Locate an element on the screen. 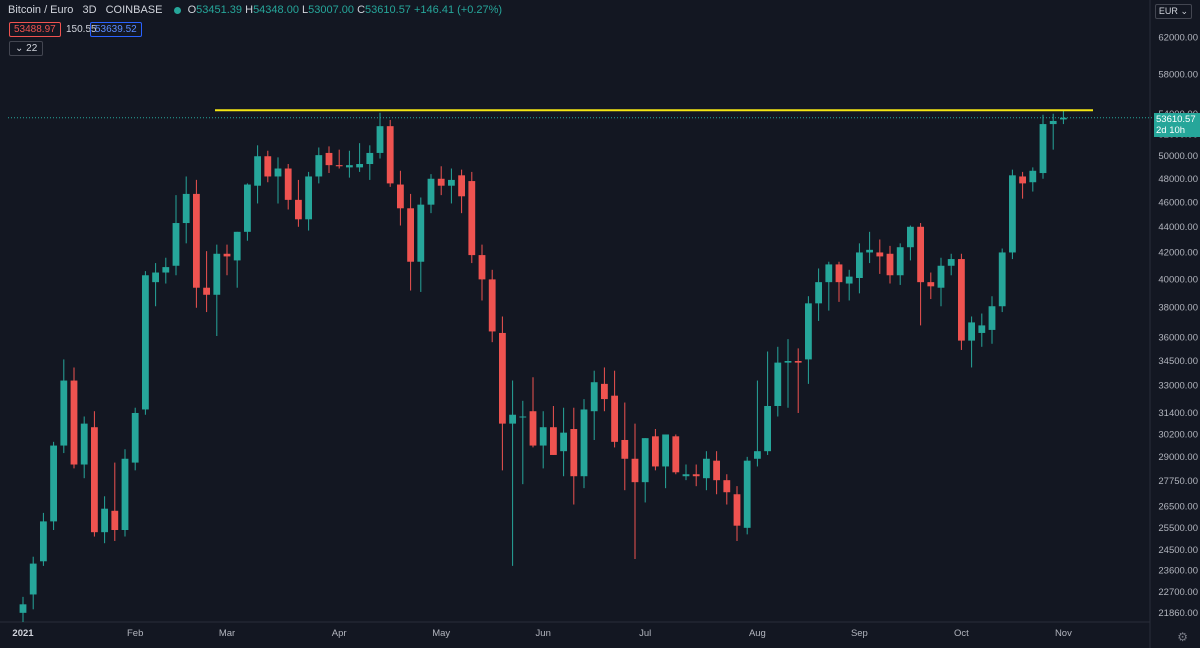 This screenshot has width=1200, height=648. price-tick-label: 26500.00 is located at coordinates (1178, 507).